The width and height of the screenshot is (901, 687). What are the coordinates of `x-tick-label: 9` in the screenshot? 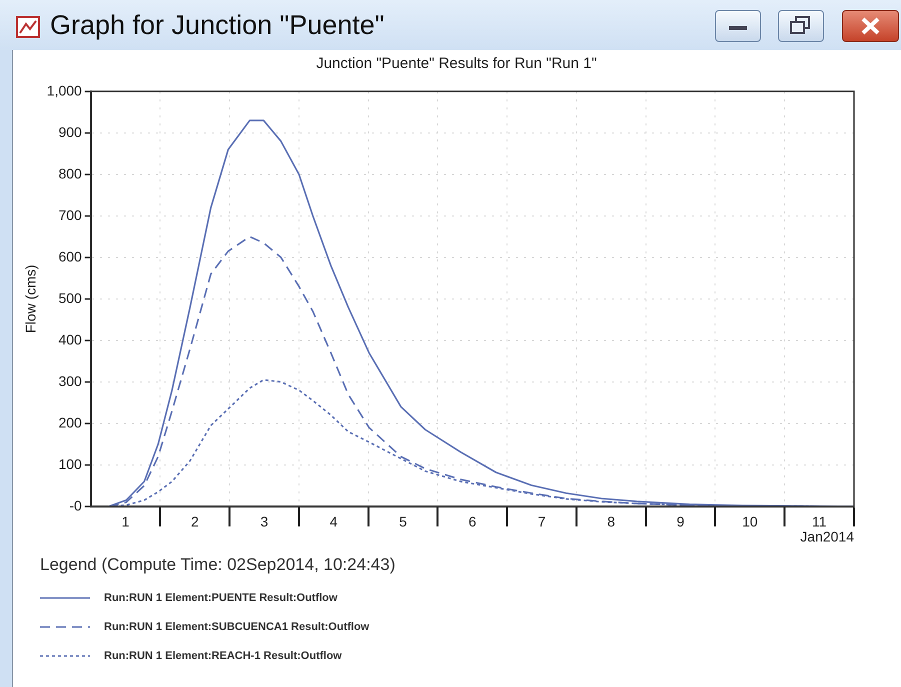 It's located at (680, 522).